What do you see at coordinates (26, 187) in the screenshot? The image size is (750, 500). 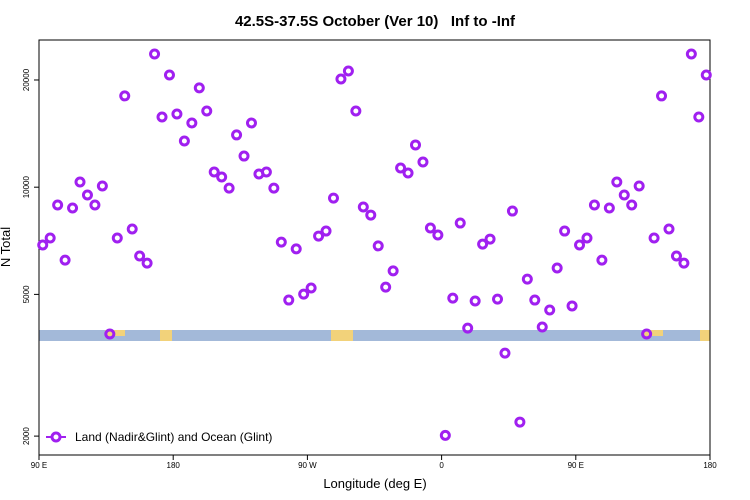 I see `y-tick-label: 10000` at bounding box center [26, 187].